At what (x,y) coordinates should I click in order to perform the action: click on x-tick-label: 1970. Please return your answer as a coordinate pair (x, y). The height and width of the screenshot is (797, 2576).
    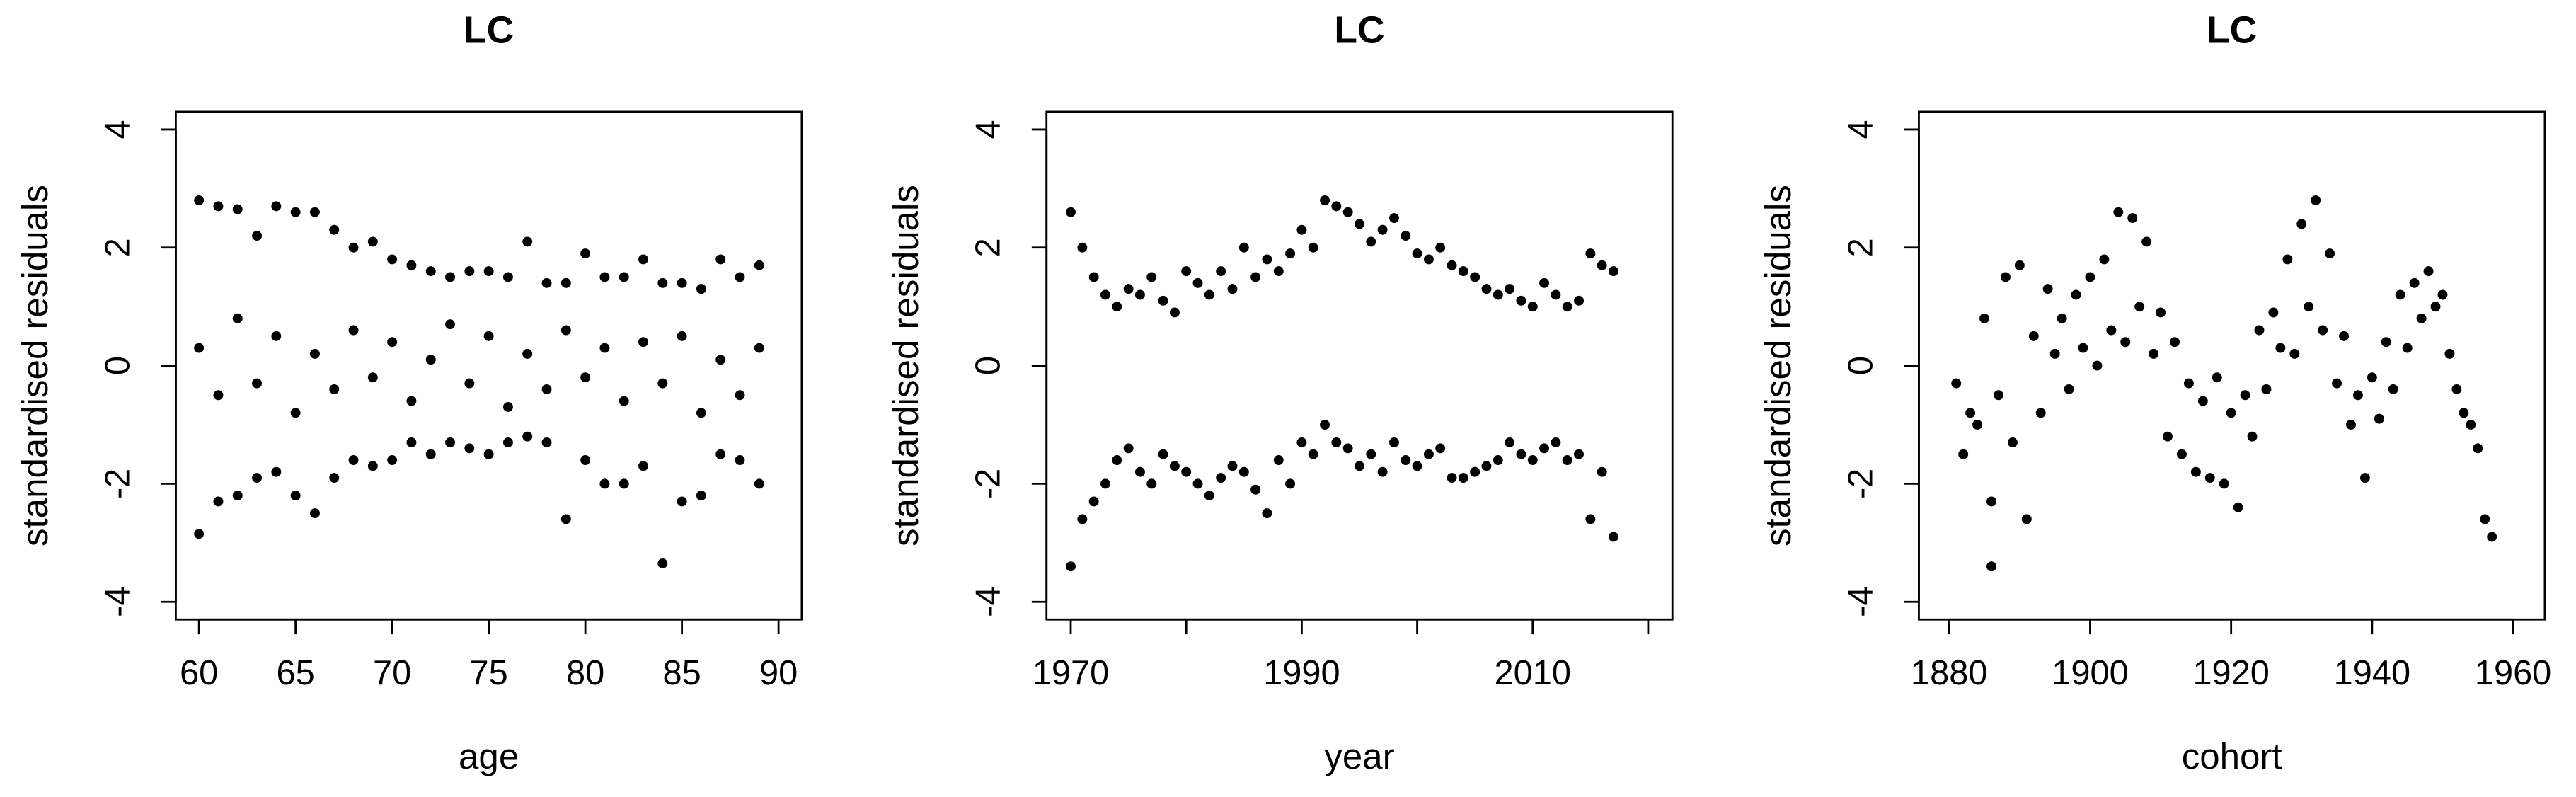
    Looking at the image, I should click on (1071, 673).